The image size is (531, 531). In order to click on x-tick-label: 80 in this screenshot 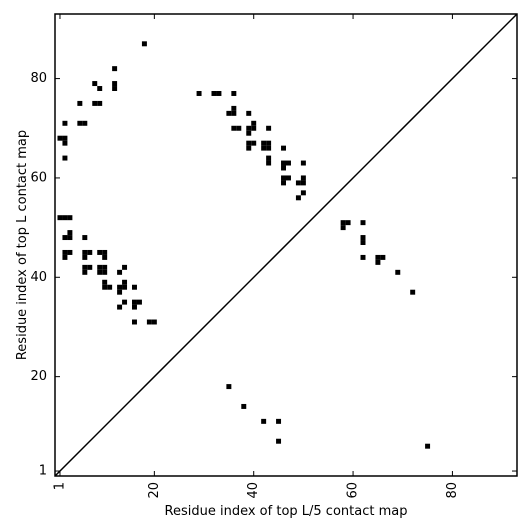, I will do `click(452, 490)`.